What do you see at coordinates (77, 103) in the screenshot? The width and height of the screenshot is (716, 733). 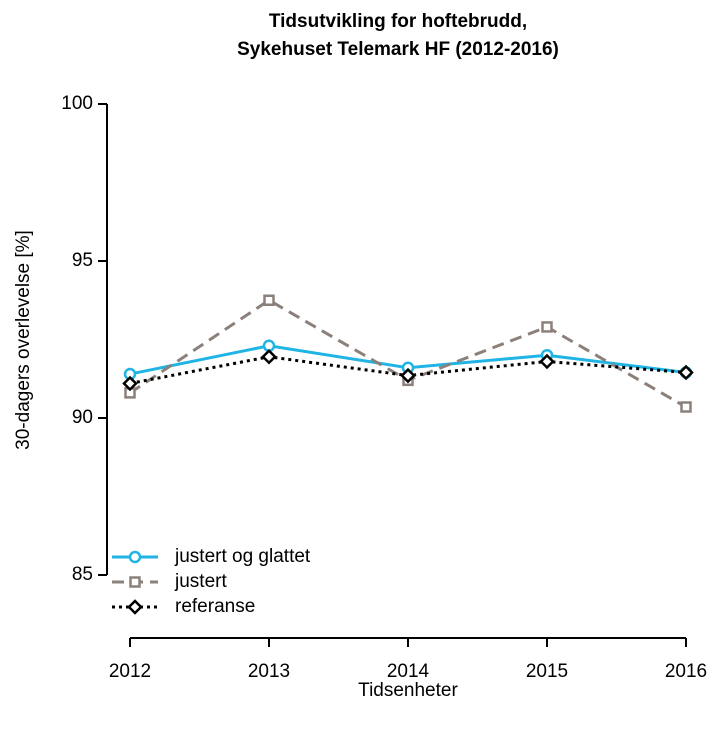 I see `y-tick-label: 100` at bounding box center [77, 103].